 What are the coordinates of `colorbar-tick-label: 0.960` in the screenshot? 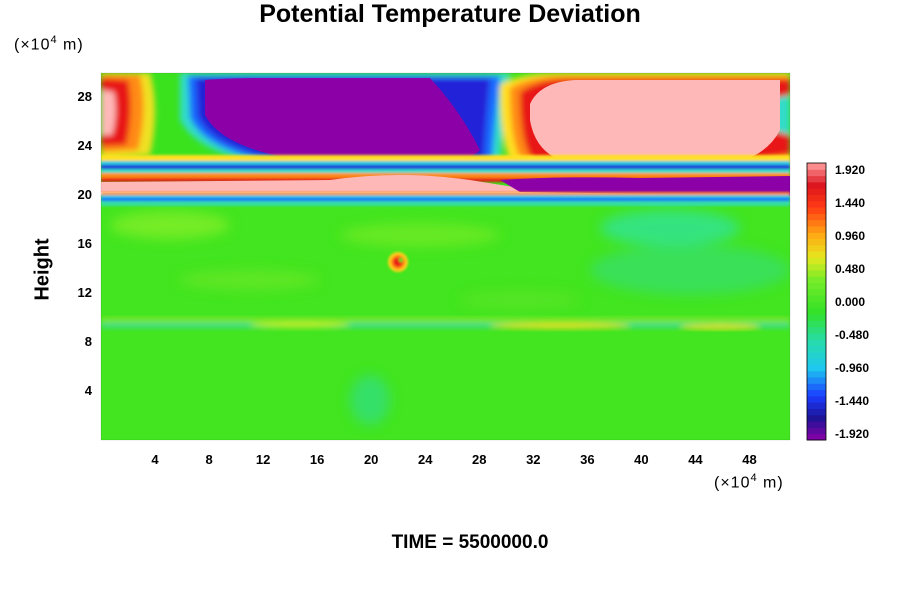 It's located at (850, 236).